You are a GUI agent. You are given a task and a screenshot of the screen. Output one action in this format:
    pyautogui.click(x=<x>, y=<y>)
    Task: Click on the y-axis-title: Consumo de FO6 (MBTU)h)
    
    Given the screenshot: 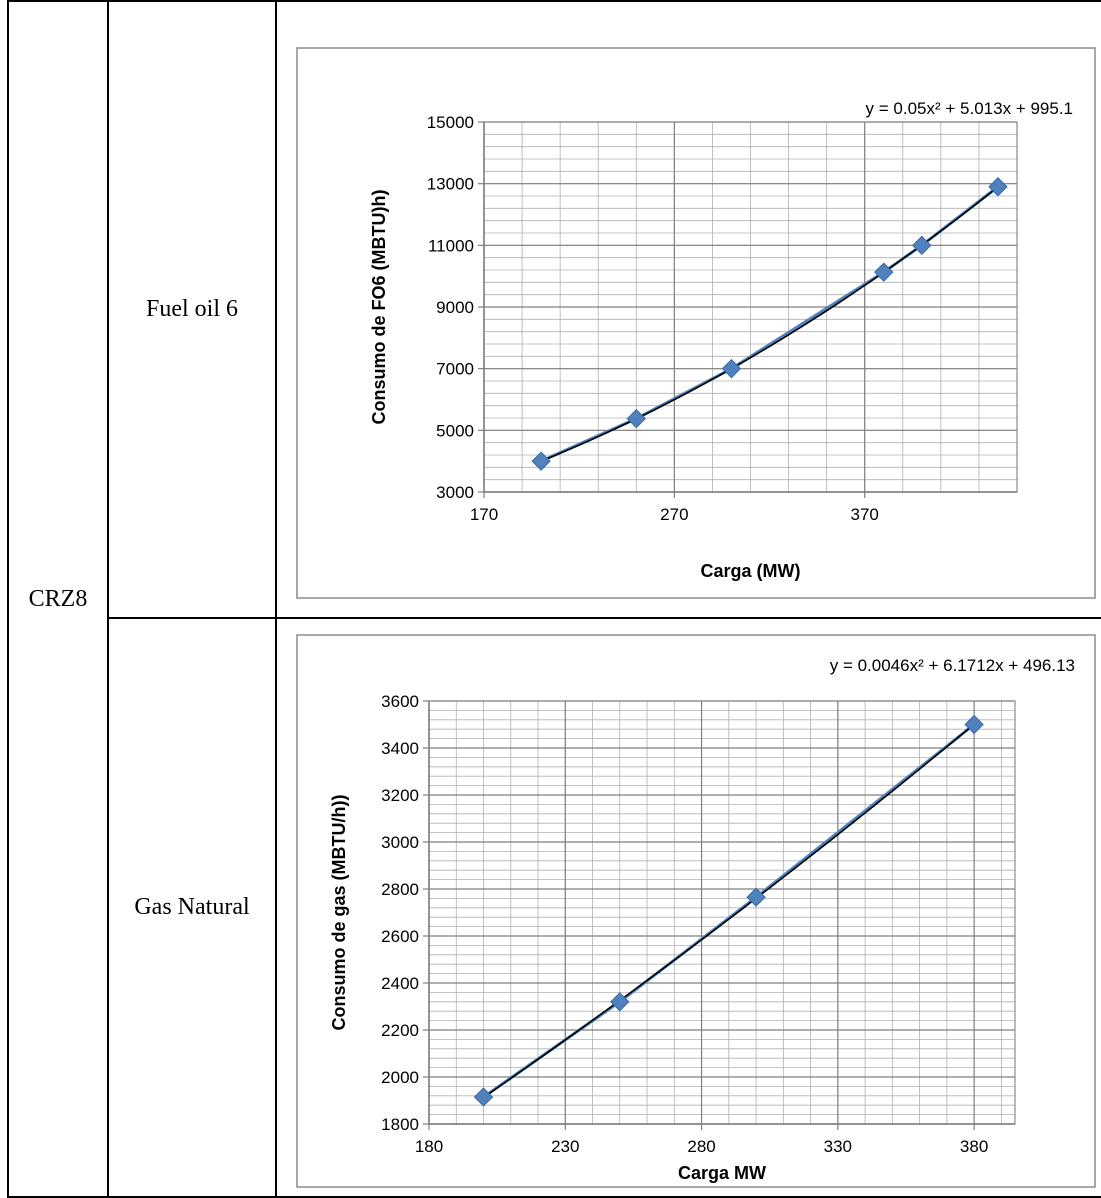 What is the action you would take?
    pyautogui.click(x=379, y=307)
    